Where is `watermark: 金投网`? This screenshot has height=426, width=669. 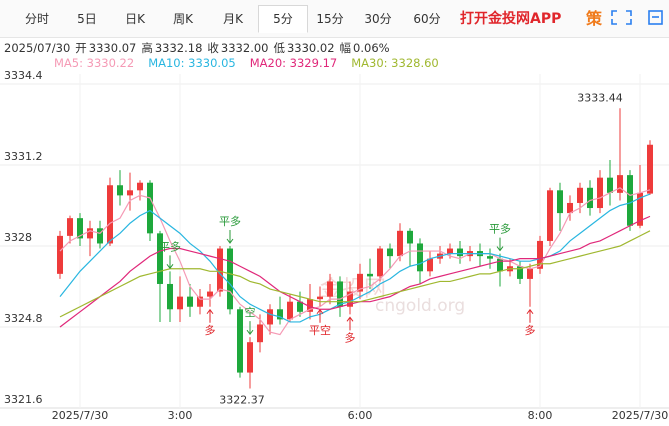 watermark: 金投网 is located at coordinates (353, 289).